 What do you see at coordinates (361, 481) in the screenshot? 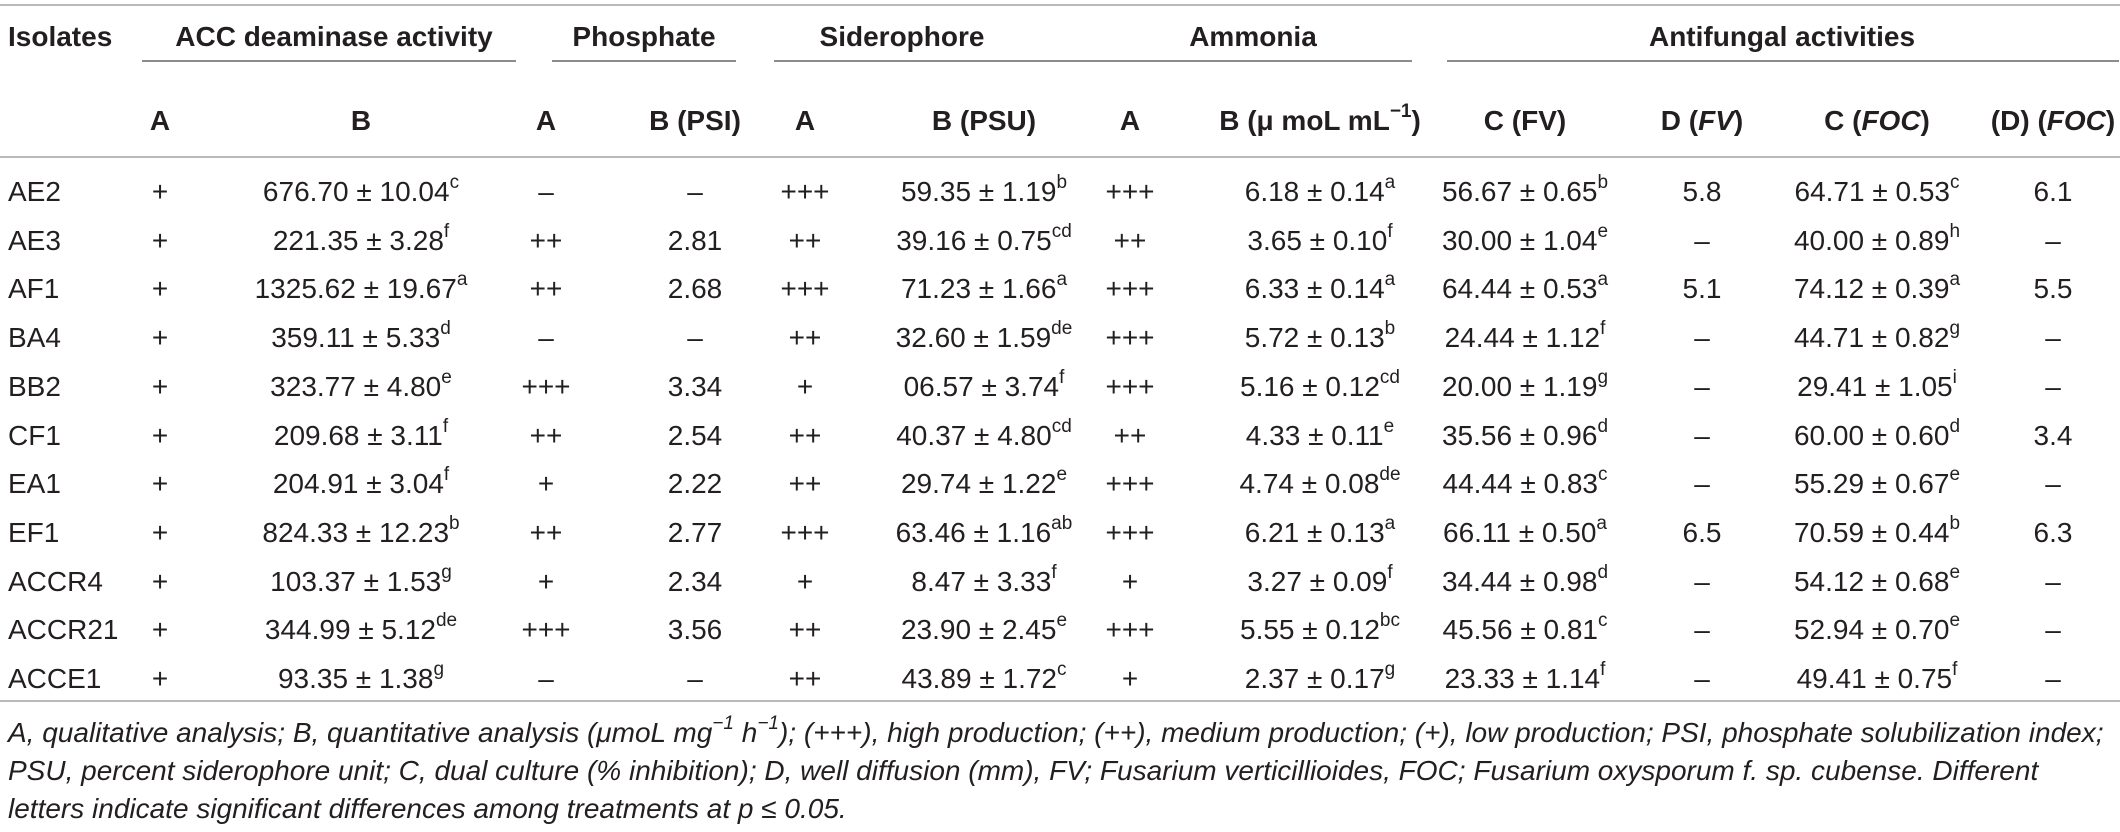
I see `cell-acc-b: 204.91 ± 3.04f` at bounding box center [361, 481].